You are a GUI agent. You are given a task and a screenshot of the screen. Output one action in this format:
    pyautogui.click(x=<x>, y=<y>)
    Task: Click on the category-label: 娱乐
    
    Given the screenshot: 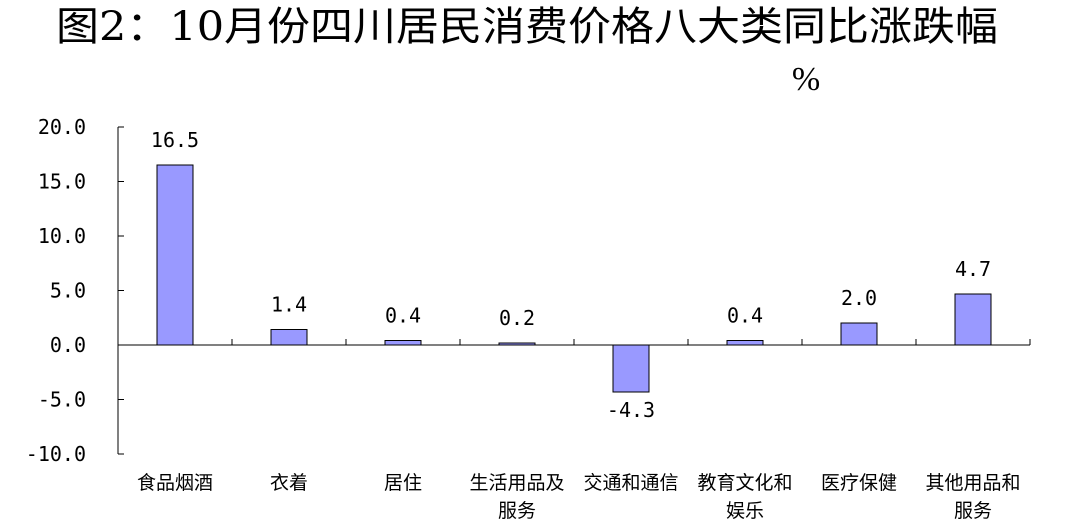 What is the action you would take?
    pyautogui.click(x=745, y=511)
    